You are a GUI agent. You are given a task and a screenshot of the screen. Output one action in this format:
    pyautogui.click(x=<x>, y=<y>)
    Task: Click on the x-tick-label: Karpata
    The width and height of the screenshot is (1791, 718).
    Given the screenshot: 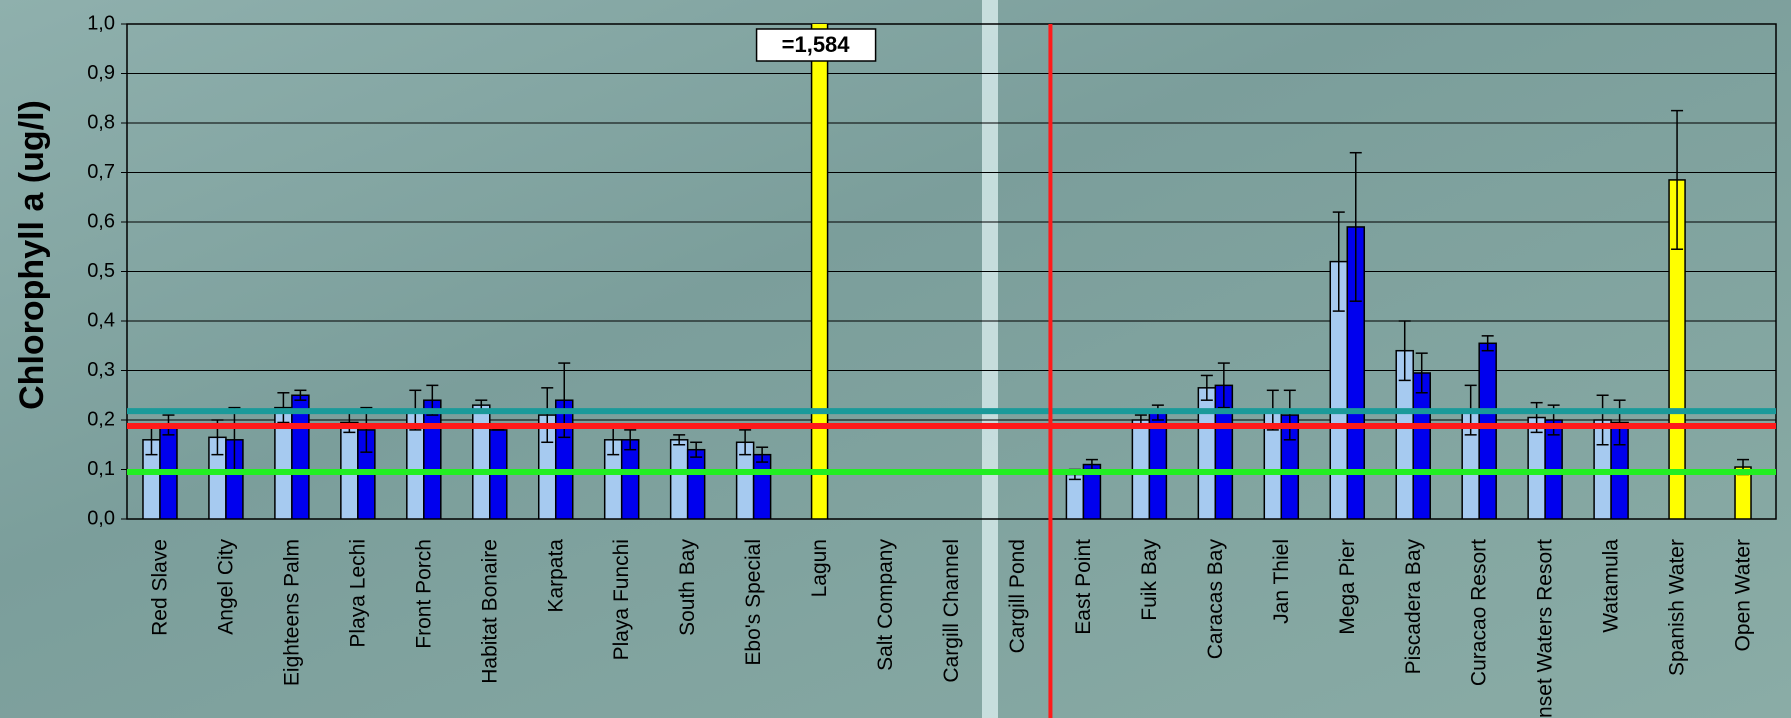 What is the action you would take?
    pyautogui.click(x=555, y=576)
    